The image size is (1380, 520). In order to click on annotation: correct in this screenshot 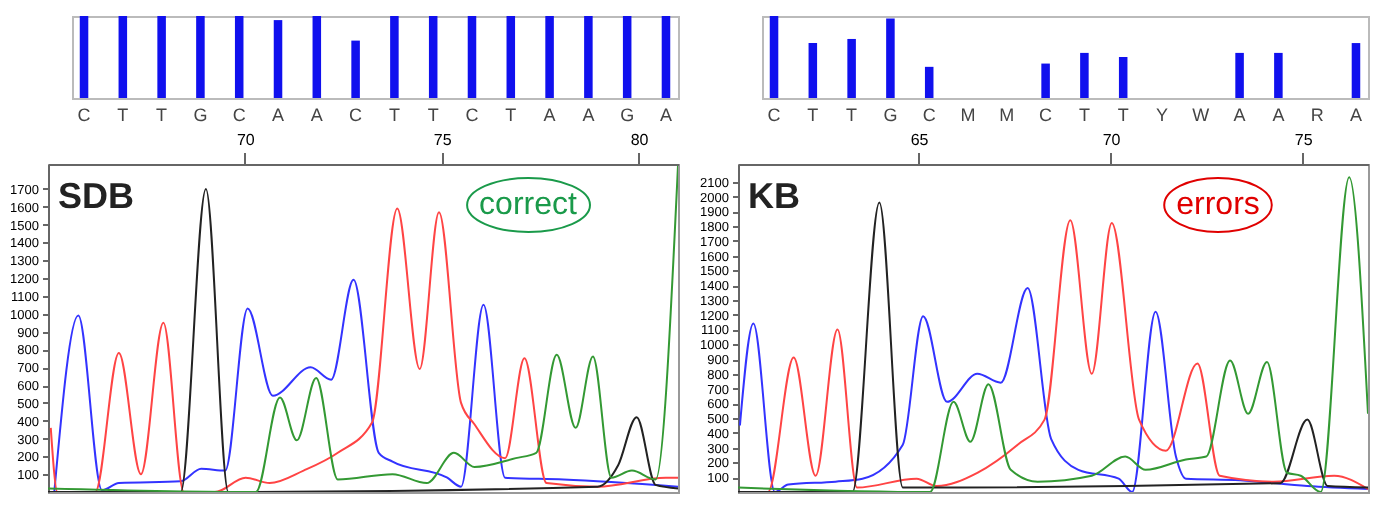, I will do `click(528, 205)`.